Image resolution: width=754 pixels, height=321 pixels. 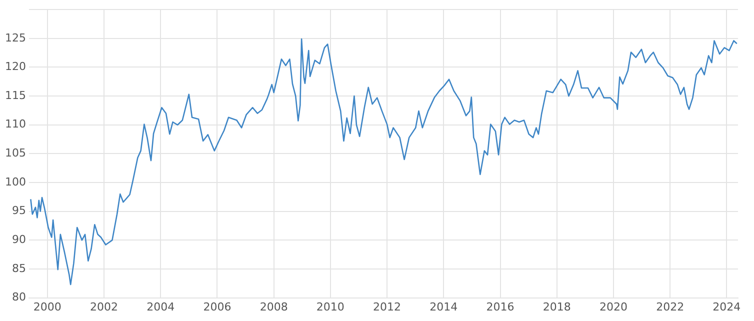 I want to click on x-tick-label: 2004, so click(x=160, y=307).